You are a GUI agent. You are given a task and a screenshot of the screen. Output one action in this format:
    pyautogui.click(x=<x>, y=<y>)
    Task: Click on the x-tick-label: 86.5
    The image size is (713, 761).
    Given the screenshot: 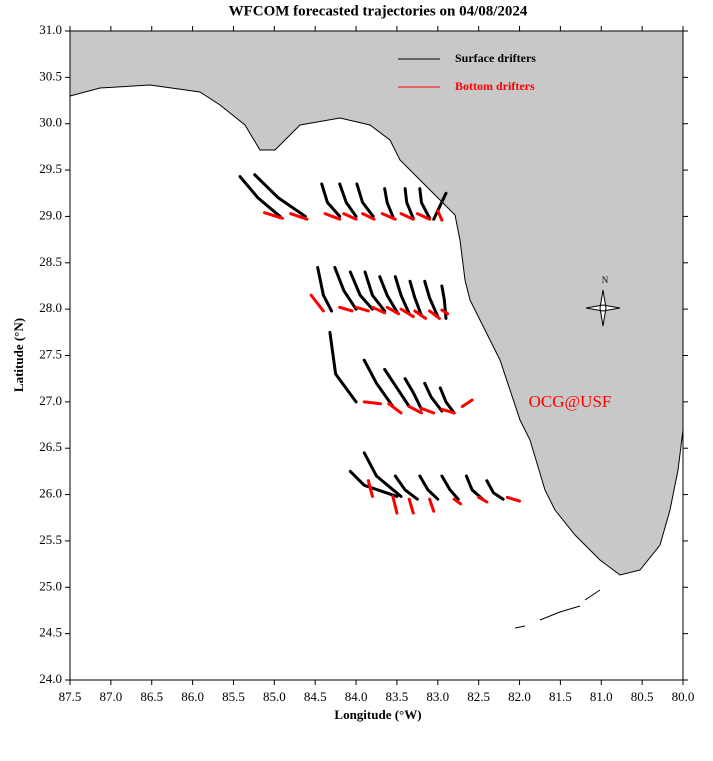 What is the action you would take?
    pyautogui.click(x=151, y=696)
    